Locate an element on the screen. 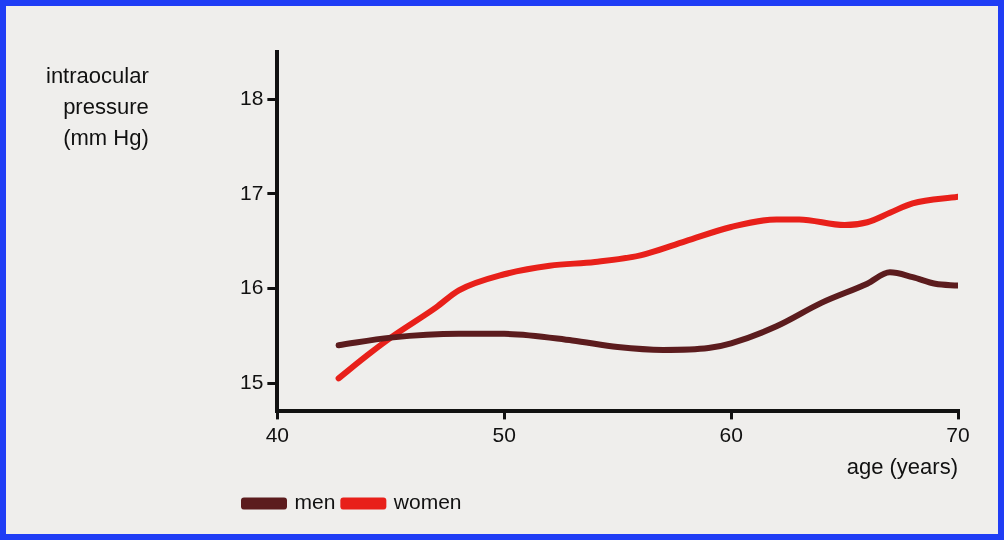 This screenshot has height=540, width=1004. x-tick-label: 60 is located at coordinates (731, 434).